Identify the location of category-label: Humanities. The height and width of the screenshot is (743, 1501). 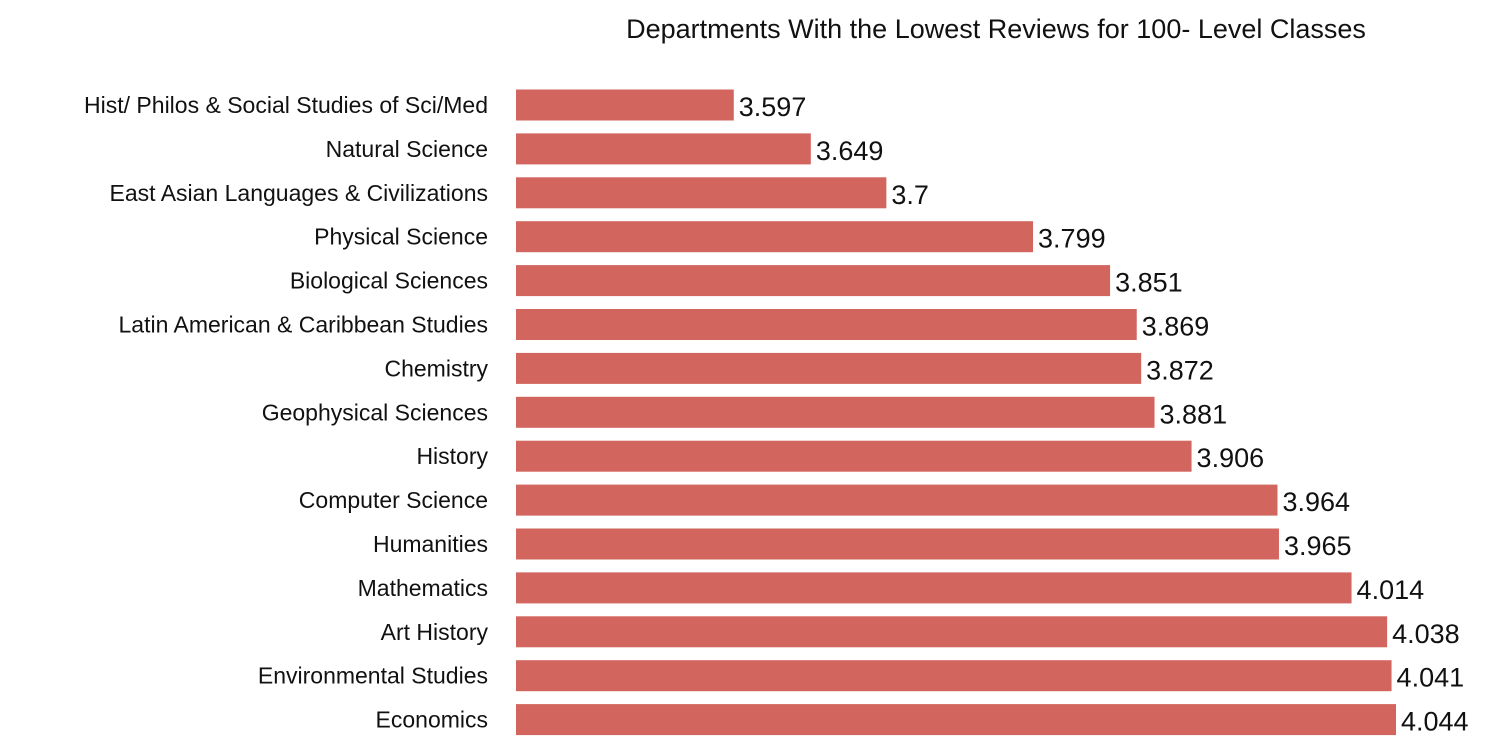
(430, 544).